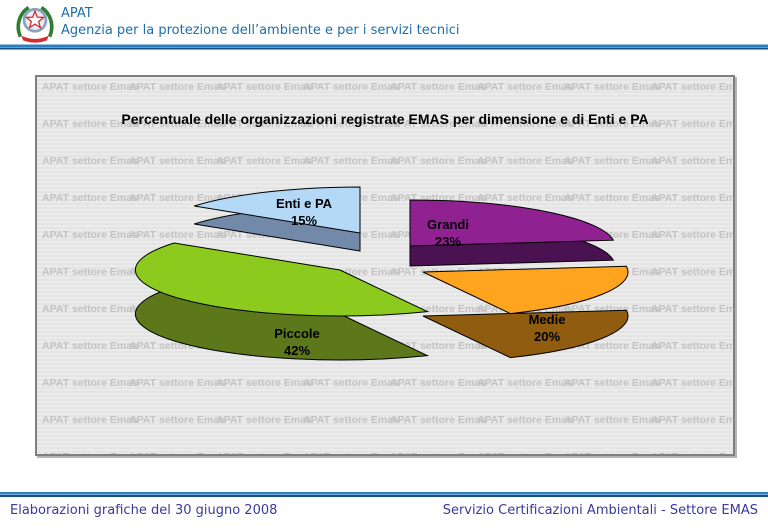  I want to click on italy-emblem-logo, so click(35, 24).